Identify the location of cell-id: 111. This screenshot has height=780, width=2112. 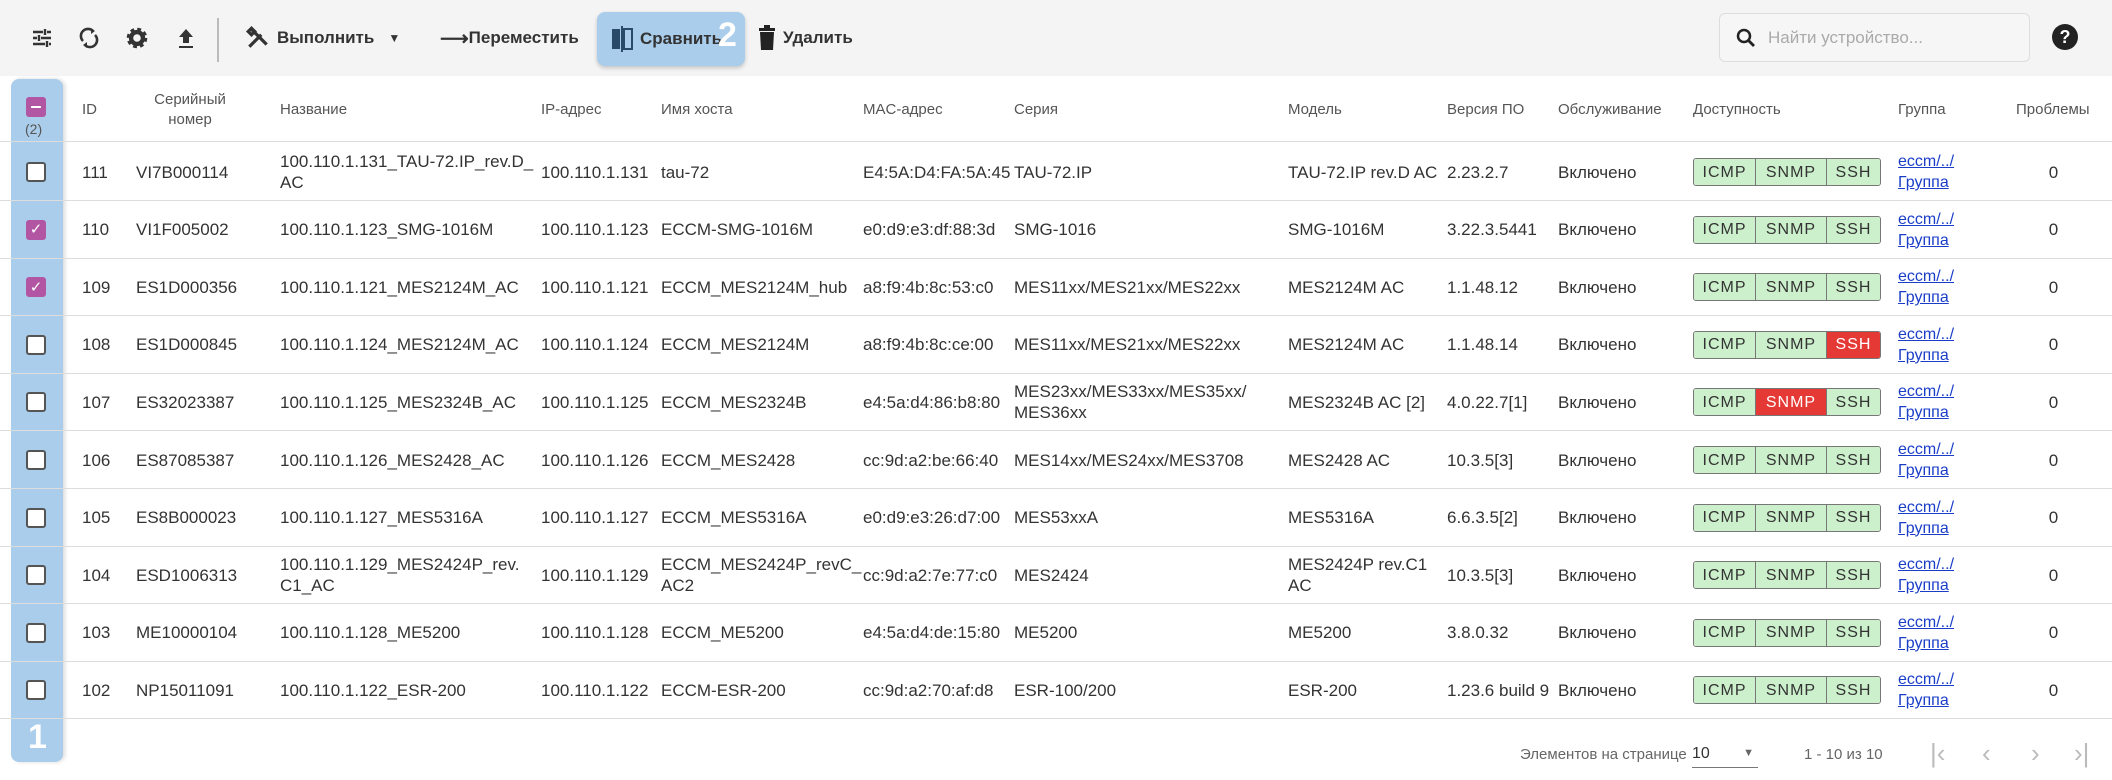
(95, 172).